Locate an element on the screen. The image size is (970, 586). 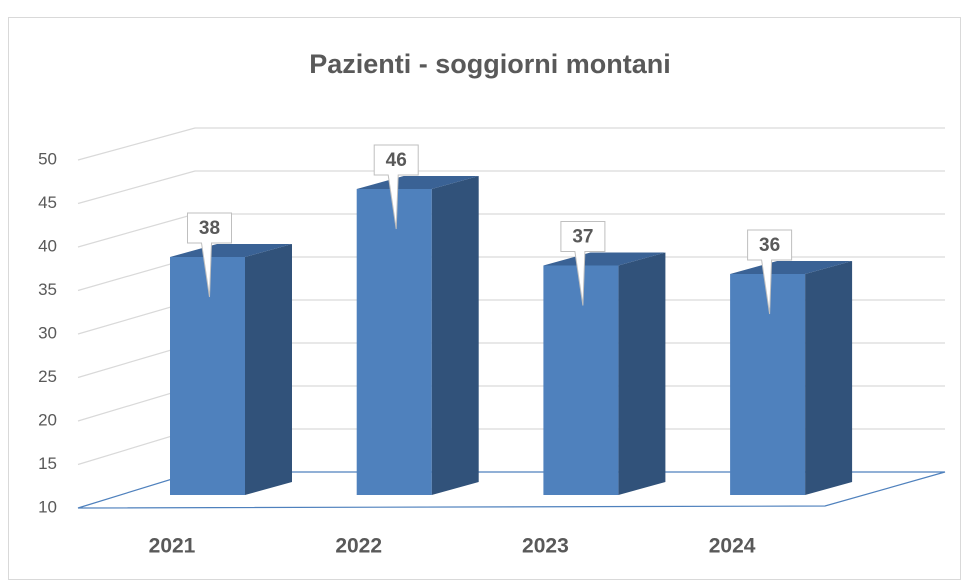
data-label: 38 is located at coordinates (209, 228).